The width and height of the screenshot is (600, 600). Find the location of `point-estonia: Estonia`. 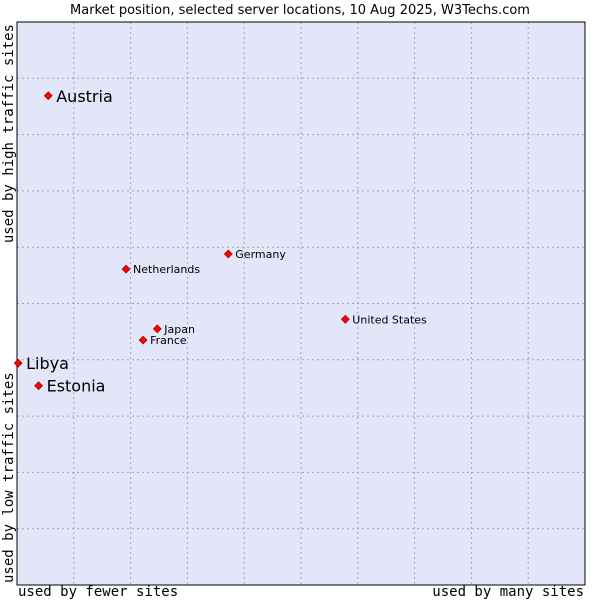

point-estonia: Estonia is located at coordinates (70, 386).